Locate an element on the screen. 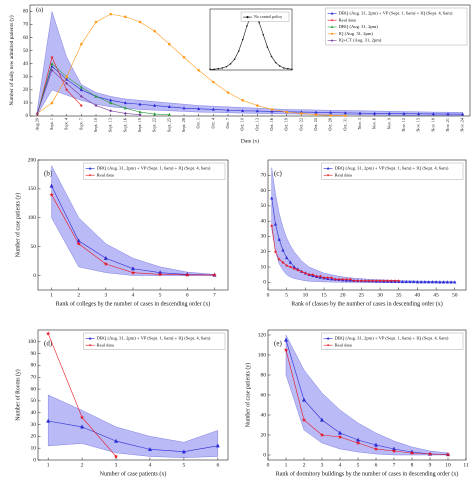 This screenshot has width=474, height=493. x-tick-label: 9 is located at coordinates (430, 465).